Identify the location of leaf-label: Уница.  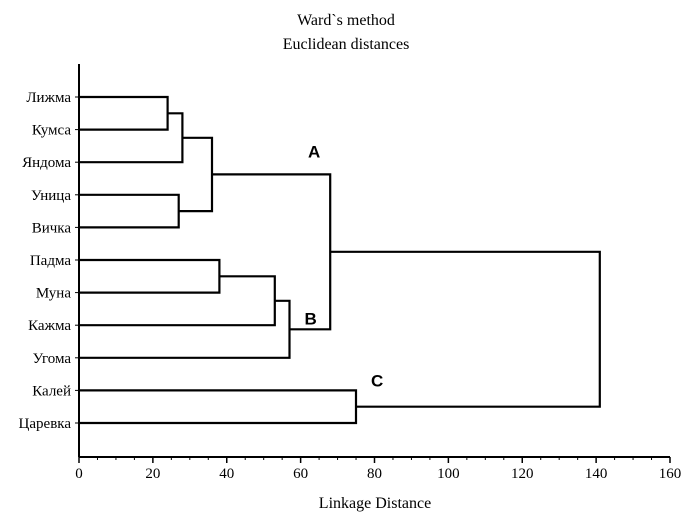
(51, 196).